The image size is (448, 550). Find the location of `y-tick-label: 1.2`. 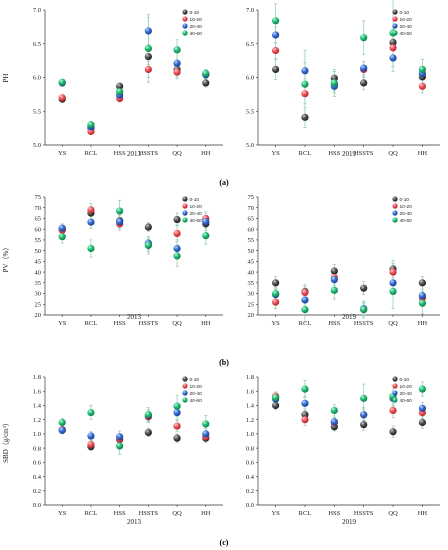

y-tick-label: 1.2 is located at coordinates (37, 420).